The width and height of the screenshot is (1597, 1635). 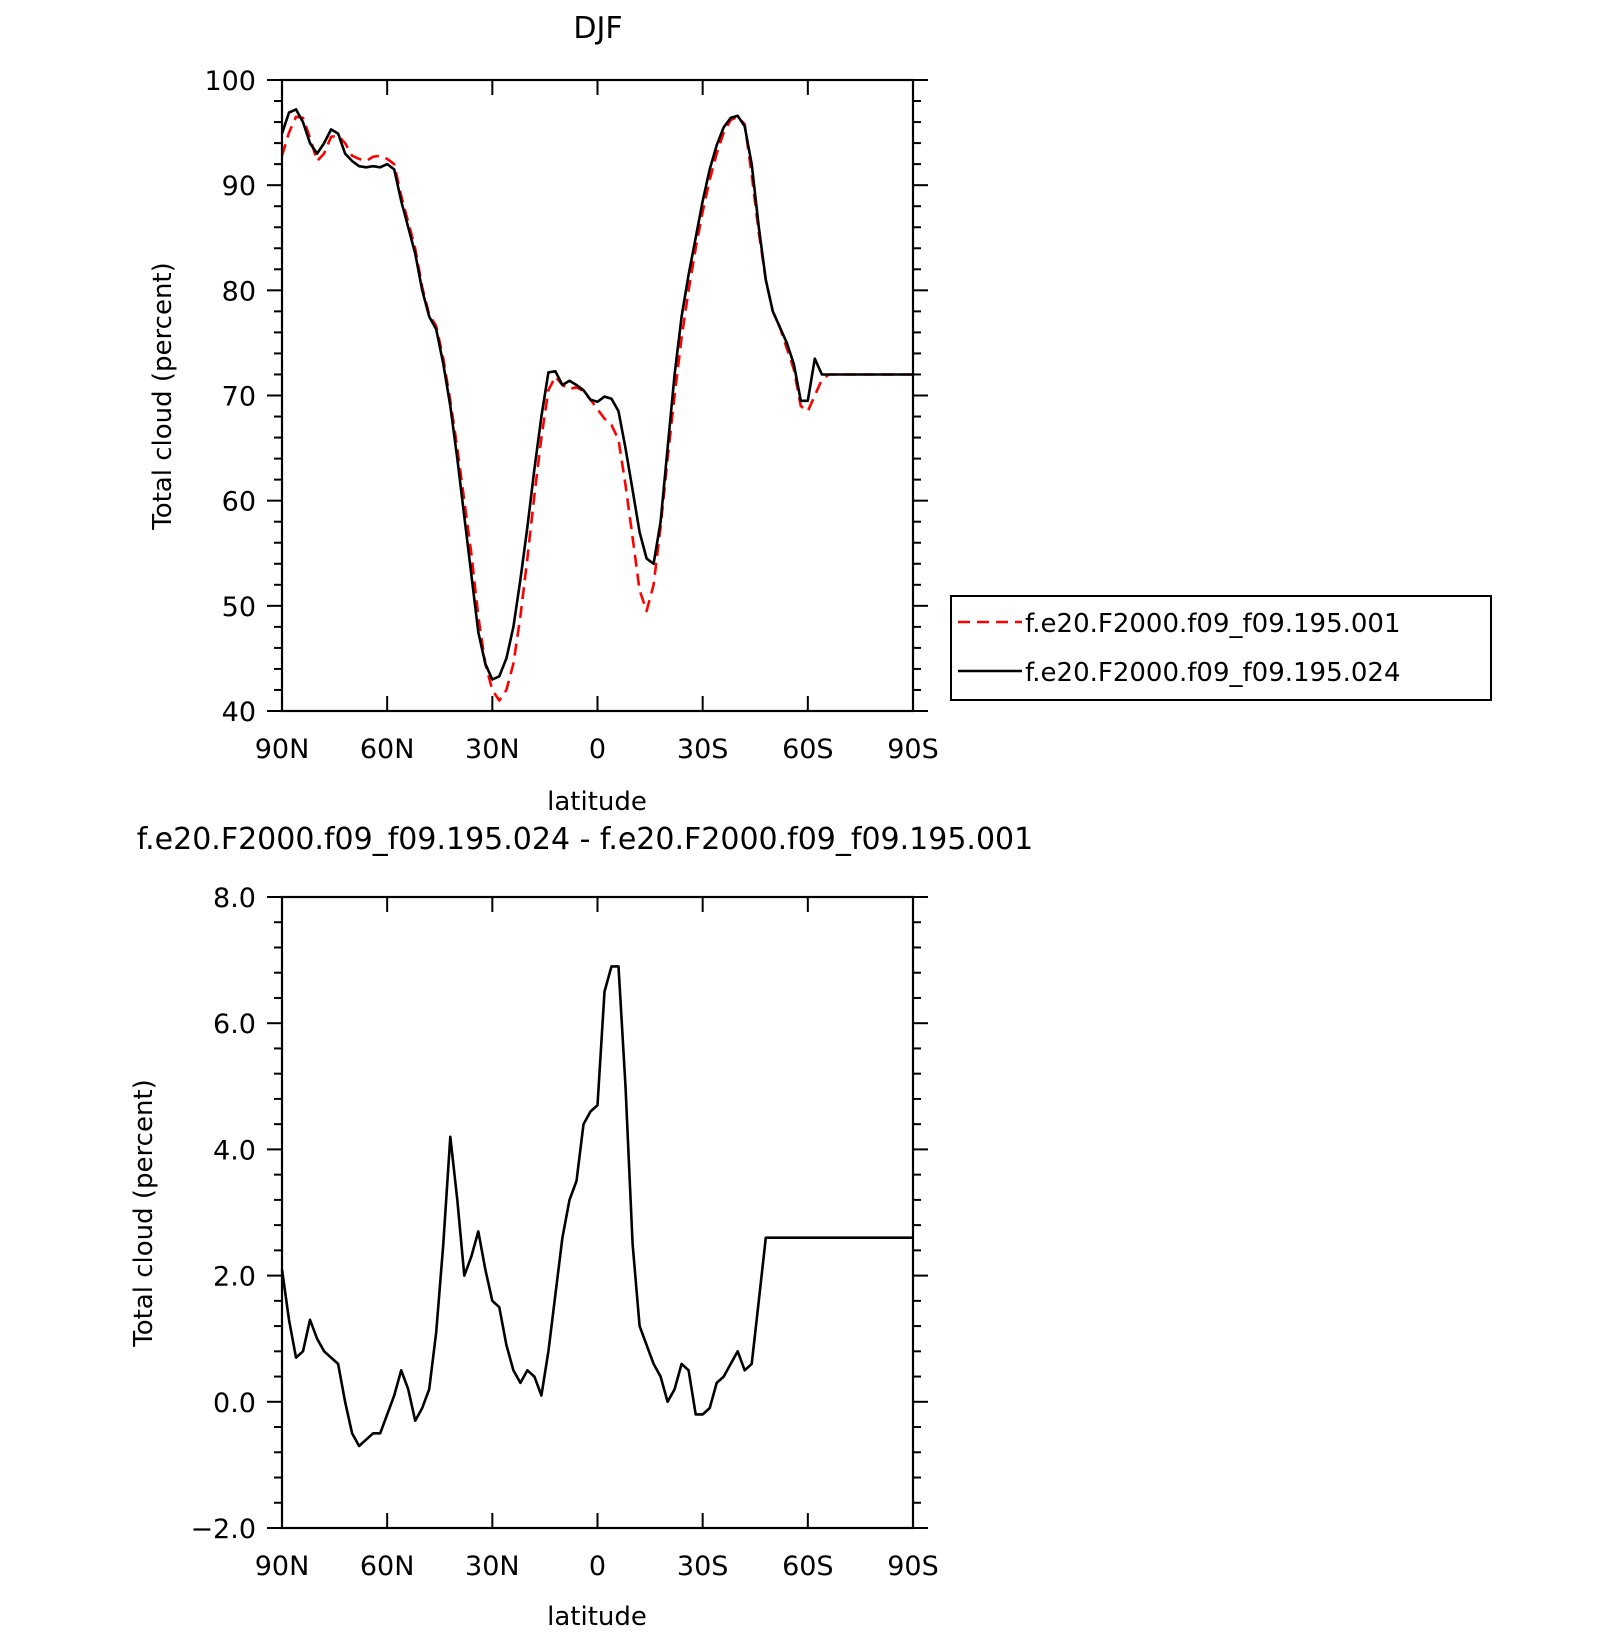 I want to click on y-tick-label: 80, so click(x=239, y=291).